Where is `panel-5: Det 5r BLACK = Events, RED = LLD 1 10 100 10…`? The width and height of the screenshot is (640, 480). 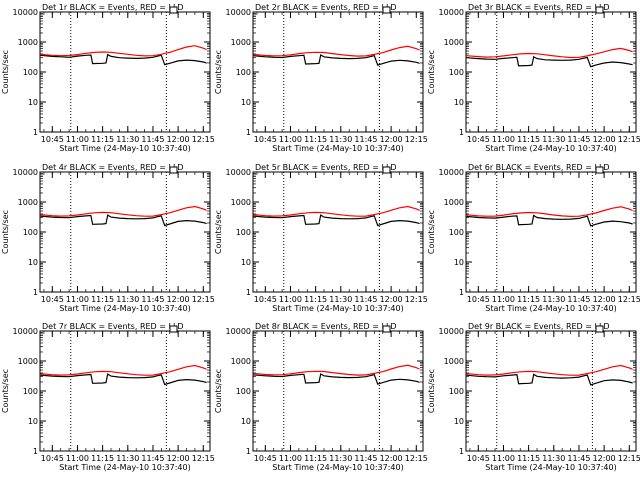 panel-5: Det 5r BLACK = Events, RED = LLD 1 10 100 10… is located at coordinates (321, 238).